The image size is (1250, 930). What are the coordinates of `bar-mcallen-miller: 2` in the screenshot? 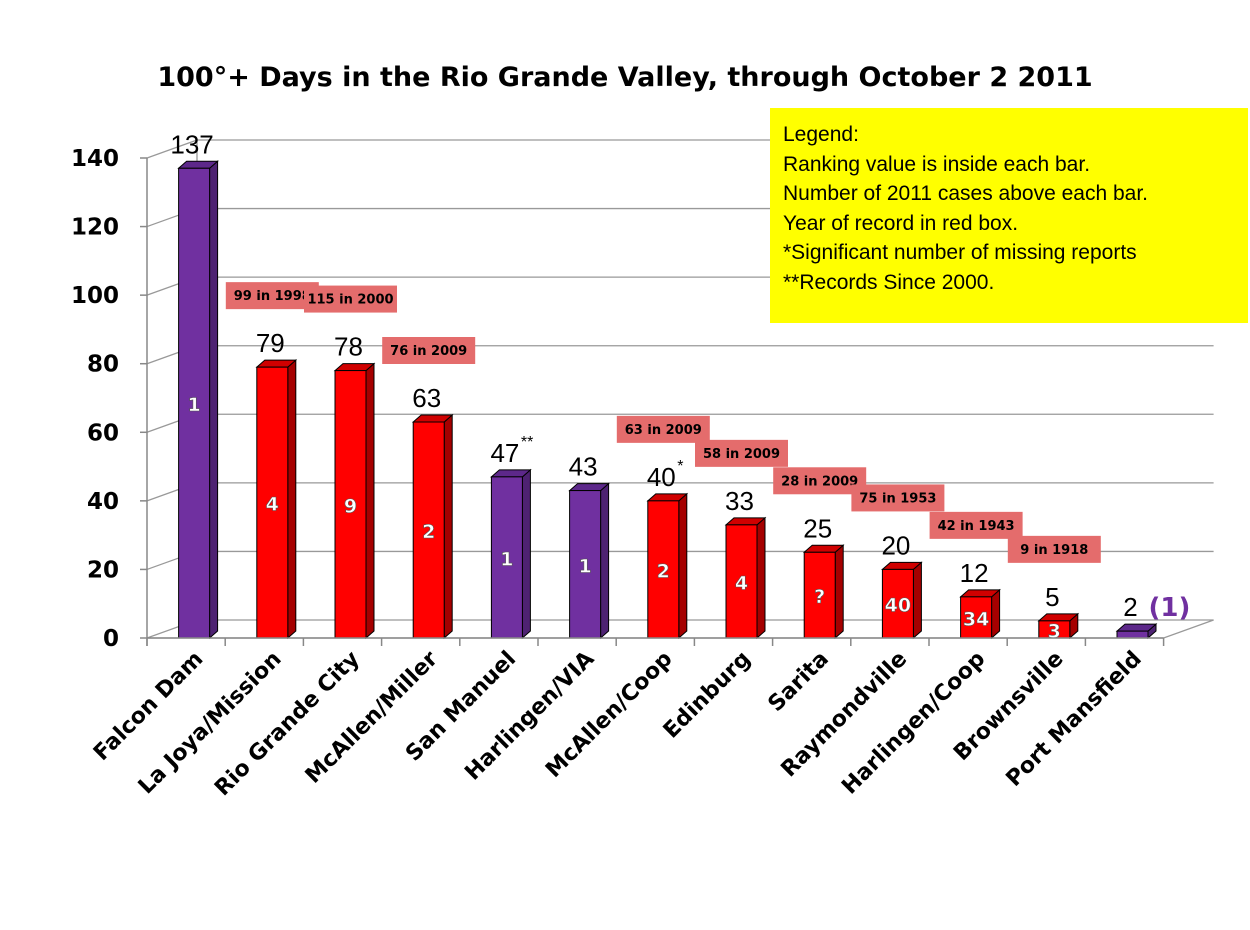 It's located at (432, 526).